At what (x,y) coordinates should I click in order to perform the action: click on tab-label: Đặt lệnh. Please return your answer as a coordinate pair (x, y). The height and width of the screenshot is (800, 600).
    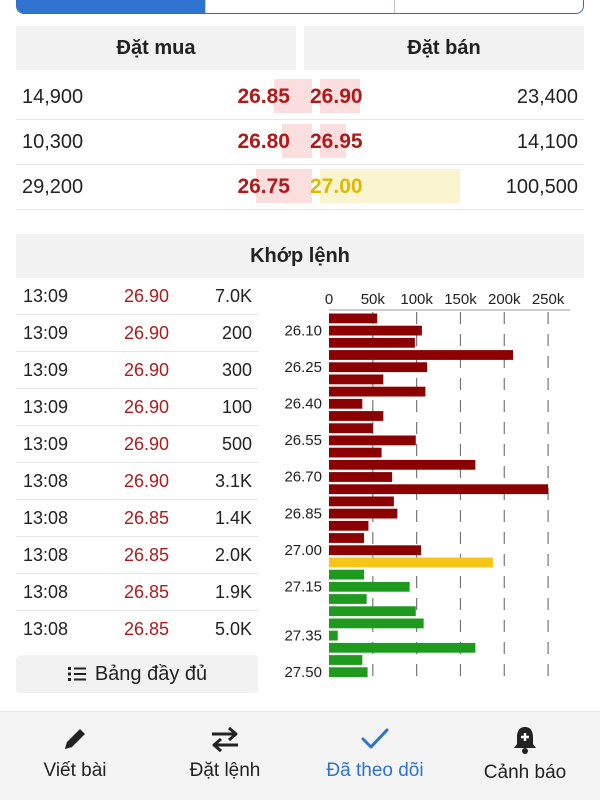
    Looking at the image, I should click on (225, 770).